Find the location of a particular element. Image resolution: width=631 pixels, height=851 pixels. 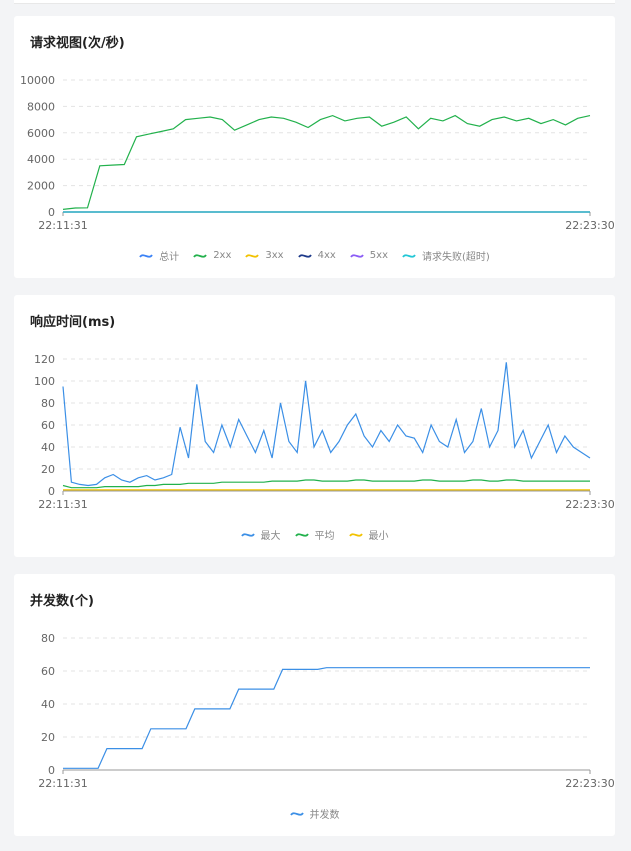

chart-title-requests: 请求视图(次/秒) is located at coordinates (77, 43).